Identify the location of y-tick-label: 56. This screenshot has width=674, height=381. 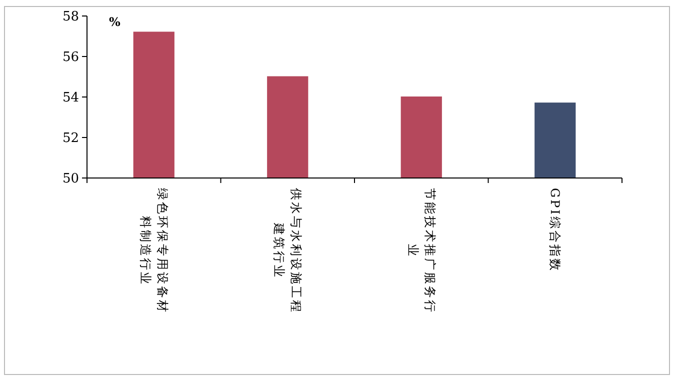
(70, 57).